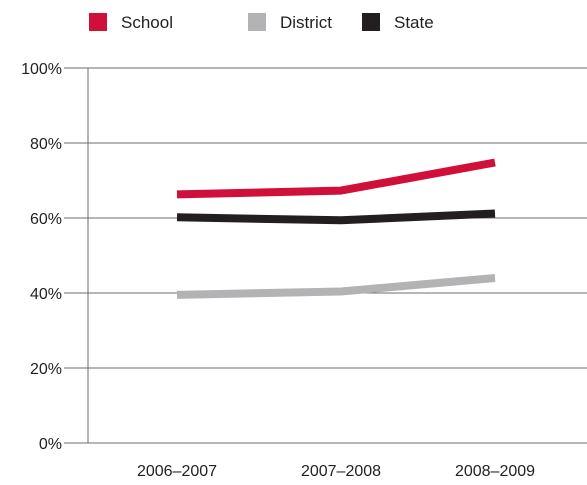 This screenshot has height=485, width=587. I want to click on x-tick-label: 2007–2008, so click(341, 471).